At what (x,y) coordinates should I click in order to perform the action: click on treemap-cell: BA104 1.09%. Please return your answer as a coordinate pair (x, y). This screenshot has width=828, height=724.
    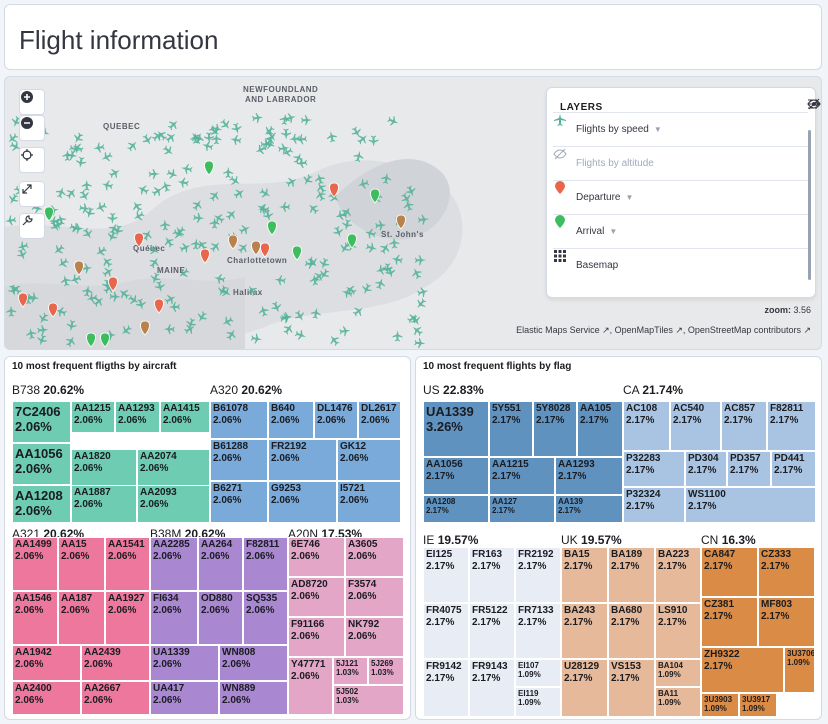
    Looking at the image, I should click on (678, 673).